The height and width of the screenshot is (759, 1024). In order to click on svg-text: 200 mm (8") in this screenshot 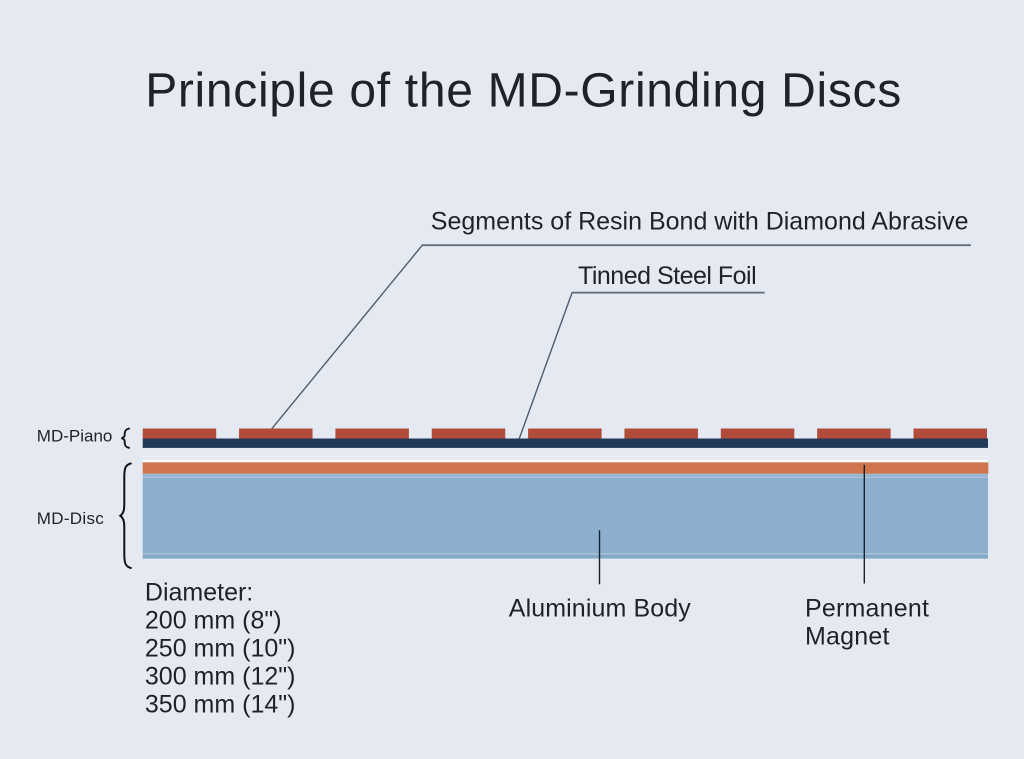, I will do `click(213, 621)`.